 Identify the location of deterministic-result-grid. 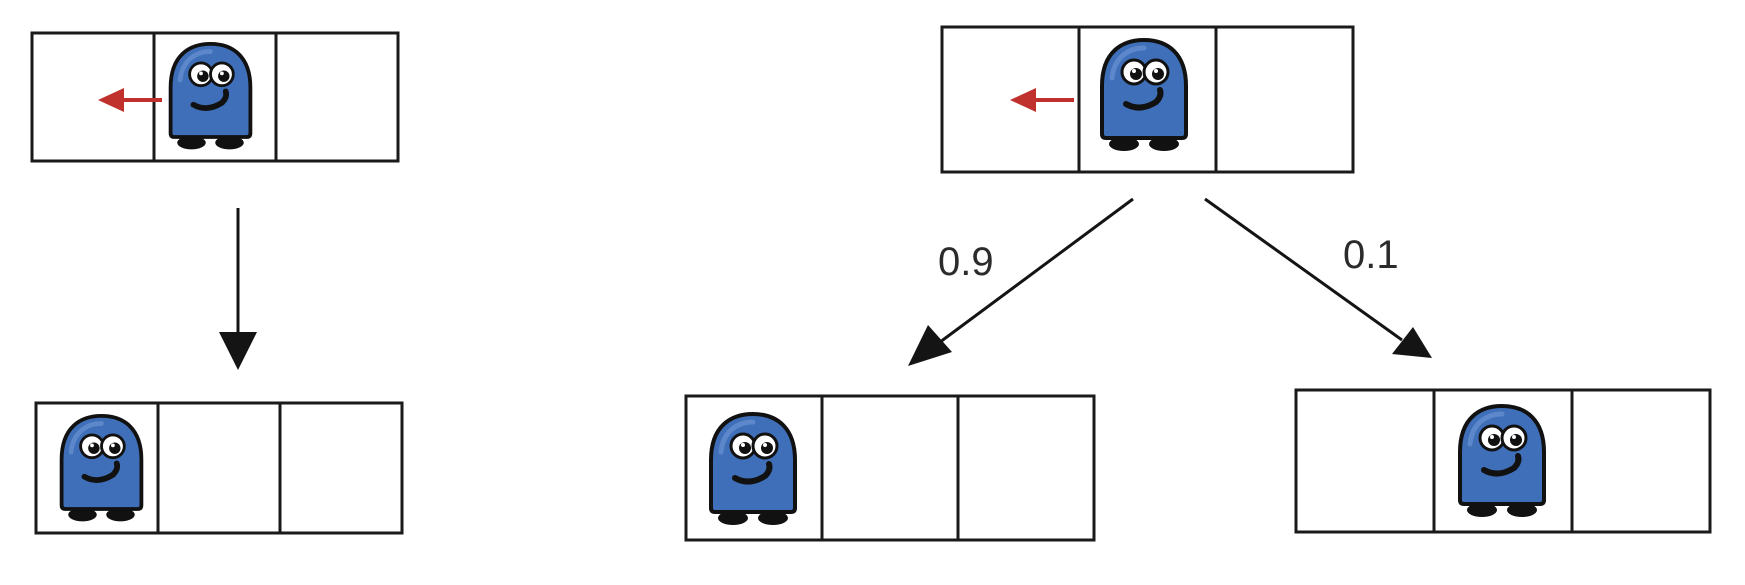
(219, 468).